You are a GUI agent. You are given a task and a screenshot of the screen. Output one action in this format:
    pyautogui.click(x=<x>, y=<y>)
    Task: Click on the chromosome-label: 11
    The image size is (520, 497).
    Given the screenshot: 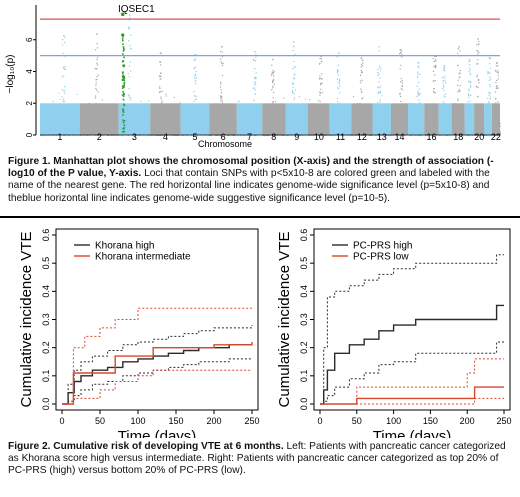 What is the action you would take?
    pyautogui.click(x=340, y=137)
    